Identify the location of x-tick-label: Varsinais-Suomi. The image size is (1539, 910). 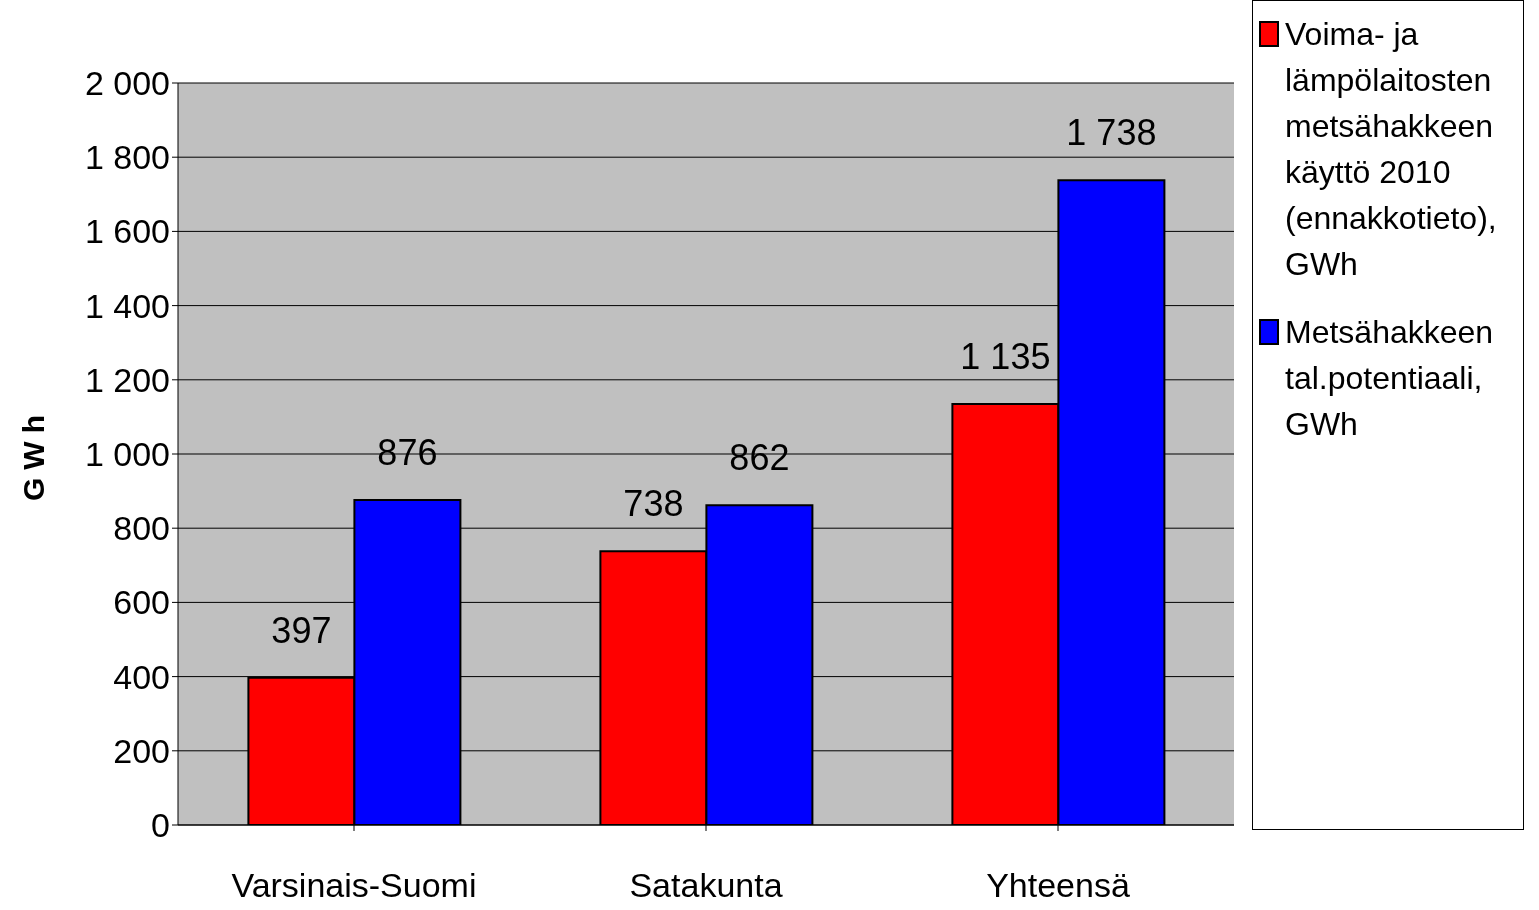
(354, 885).